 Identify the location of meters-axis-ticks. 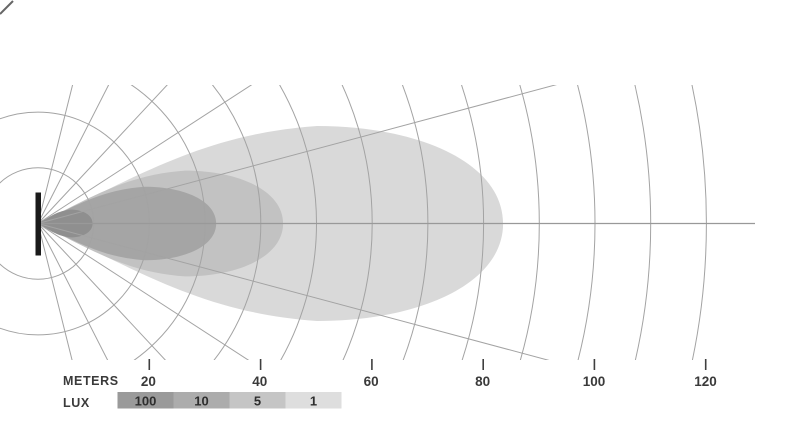
(427, 364).